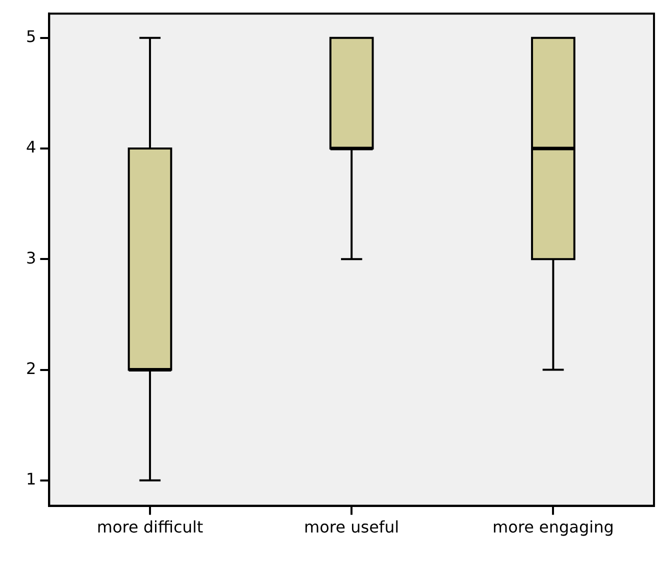  Describe the element at coordinates (150, 527) in the screenshot. I see `x-tick-label: more difficult` at that location.